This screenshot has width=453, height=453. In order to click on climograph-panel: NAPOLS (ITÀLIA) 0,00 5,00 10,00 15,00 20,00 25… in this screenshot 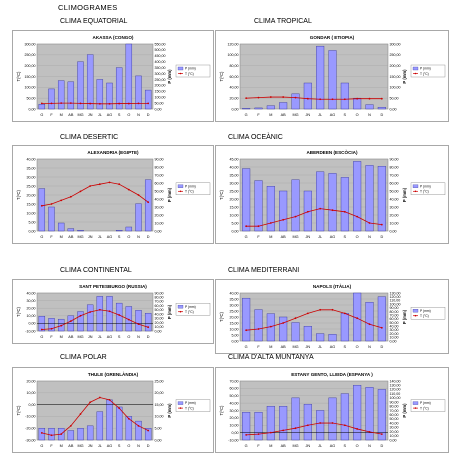, I will do `click(332, 316)`.